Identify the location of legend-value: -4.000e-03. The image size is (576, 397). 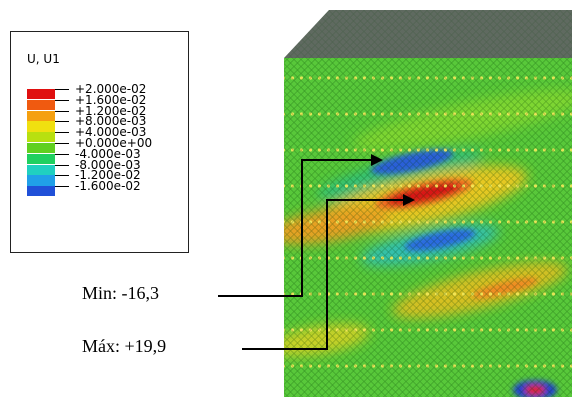
(108, 153).